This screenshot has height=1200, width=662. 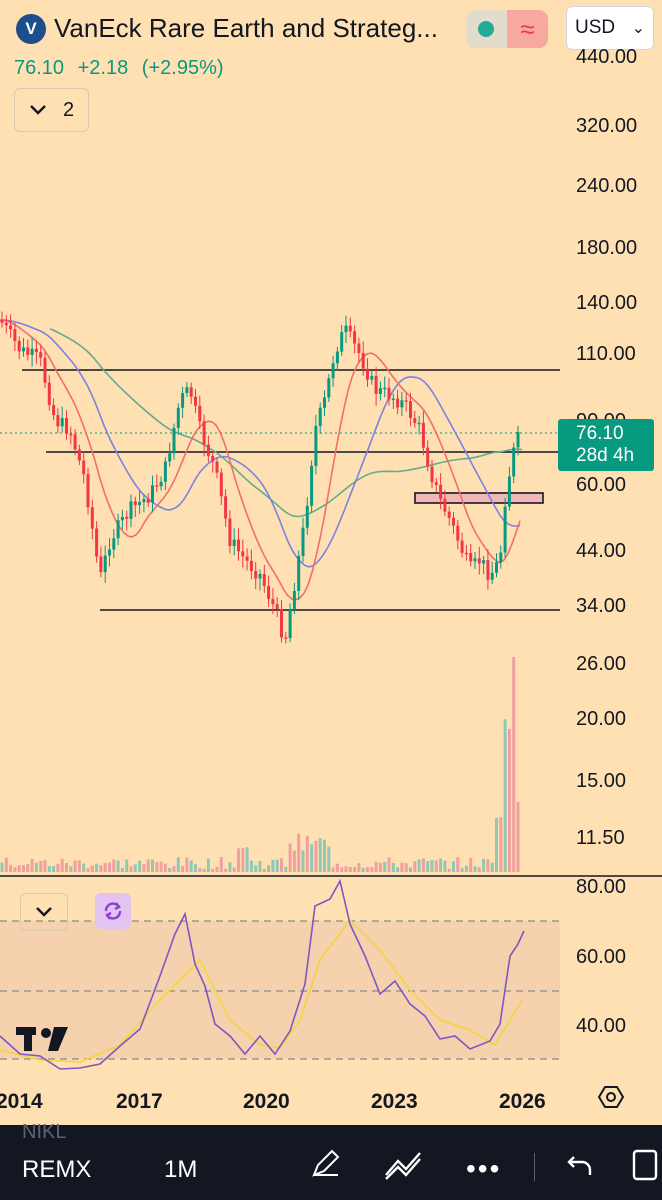 I want to click on time-axis-label: 2017, so click(x=139, y=1101).